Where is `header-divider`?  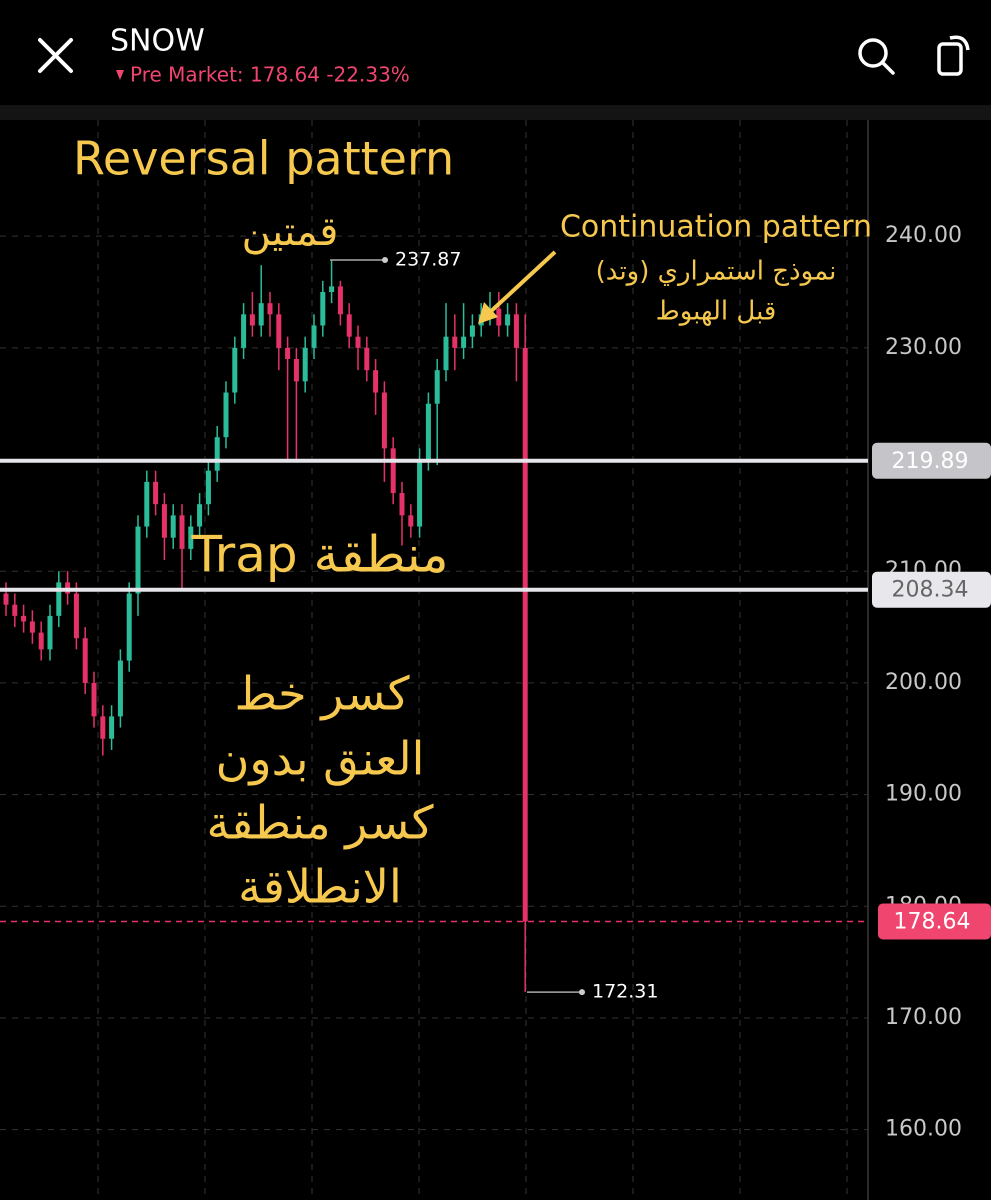
header-divider is located at coordinates (495, 112).